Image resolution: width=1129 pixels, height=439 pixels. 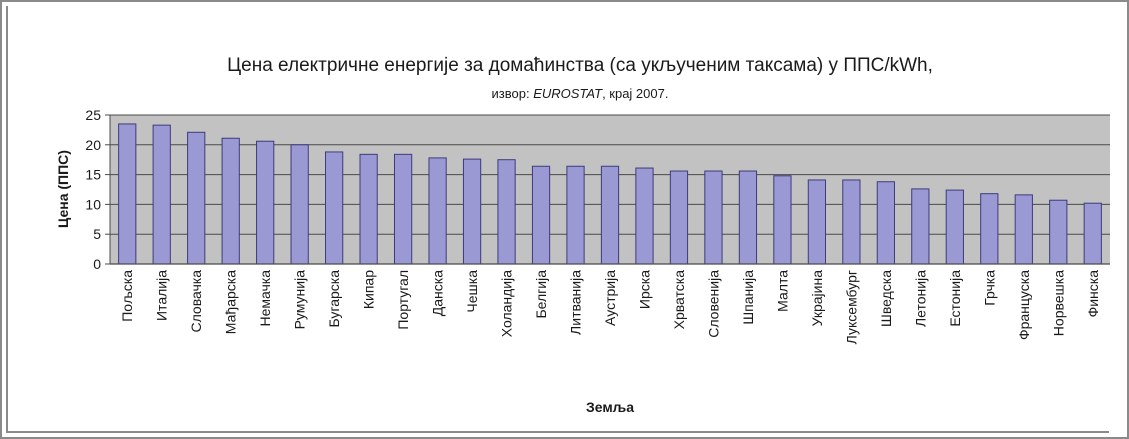 I want to click on y-tick-labels: 0 5 10 15 20 25, so click(x=97, y=189).